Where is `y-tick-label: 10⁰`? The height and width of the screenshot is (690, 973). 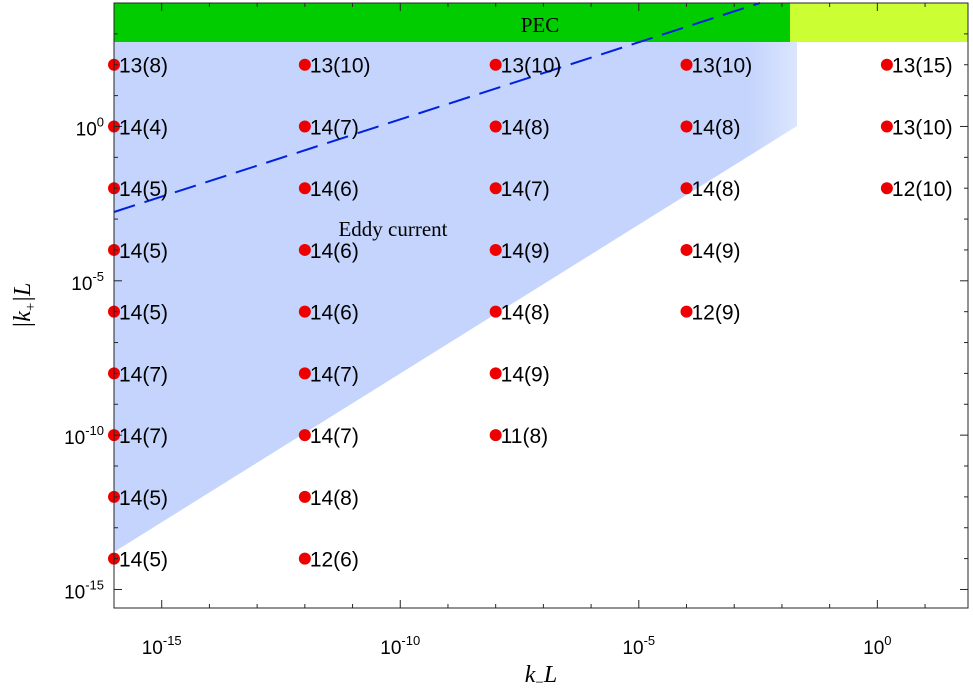
y-tick-label: 10⁰ is located at coordinates (90, 127).